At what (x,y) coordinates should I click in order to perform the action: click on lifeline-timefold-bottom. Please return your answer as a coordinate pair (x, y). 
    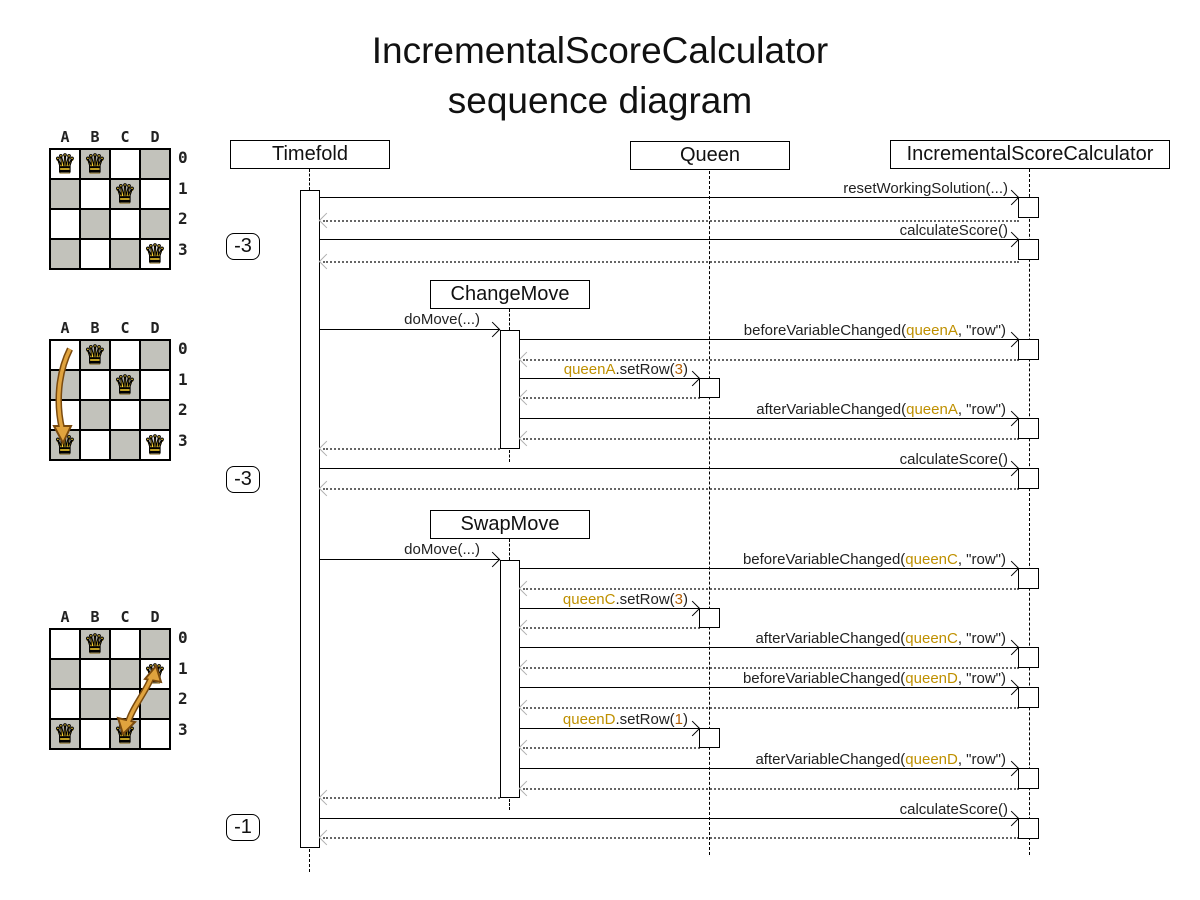
    Looking at the image, I should click on (309, 860).